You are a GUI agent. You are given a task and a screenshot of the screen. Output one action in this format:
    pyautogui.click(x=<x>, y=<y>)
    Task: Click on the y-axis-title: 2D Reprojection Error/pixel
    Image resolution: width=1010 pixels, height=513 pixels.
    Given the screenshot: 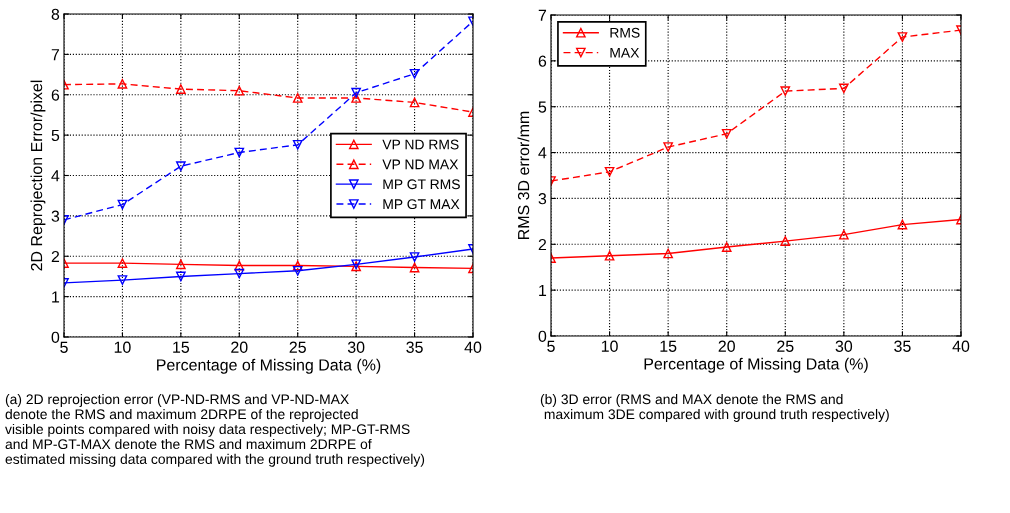 What is the action you would take?
    pyautogui.click(x=38, y=175)
    